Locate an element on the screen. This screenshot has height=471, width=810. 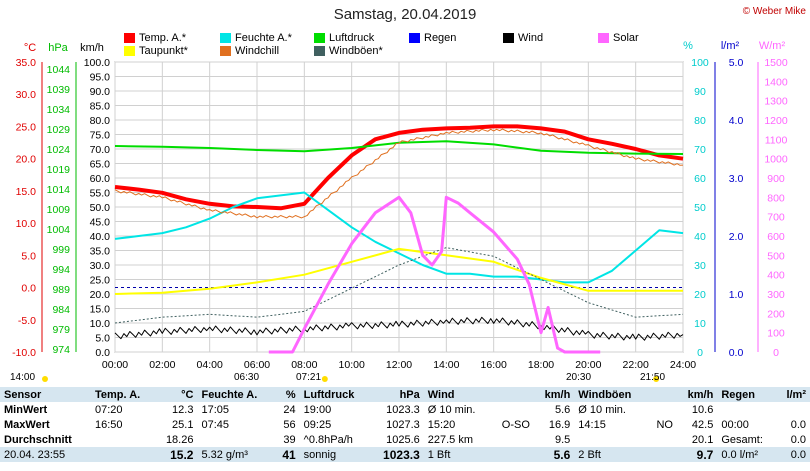
celsius-tick: -10.0 is located at coordinates (24, 353).